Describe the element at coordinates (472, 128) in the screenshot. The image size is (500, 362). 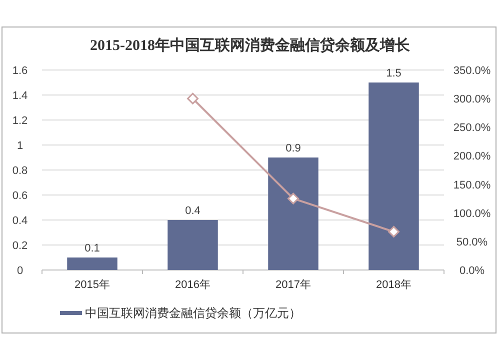
I see `y2-tick-label: 250.0%` at that location.